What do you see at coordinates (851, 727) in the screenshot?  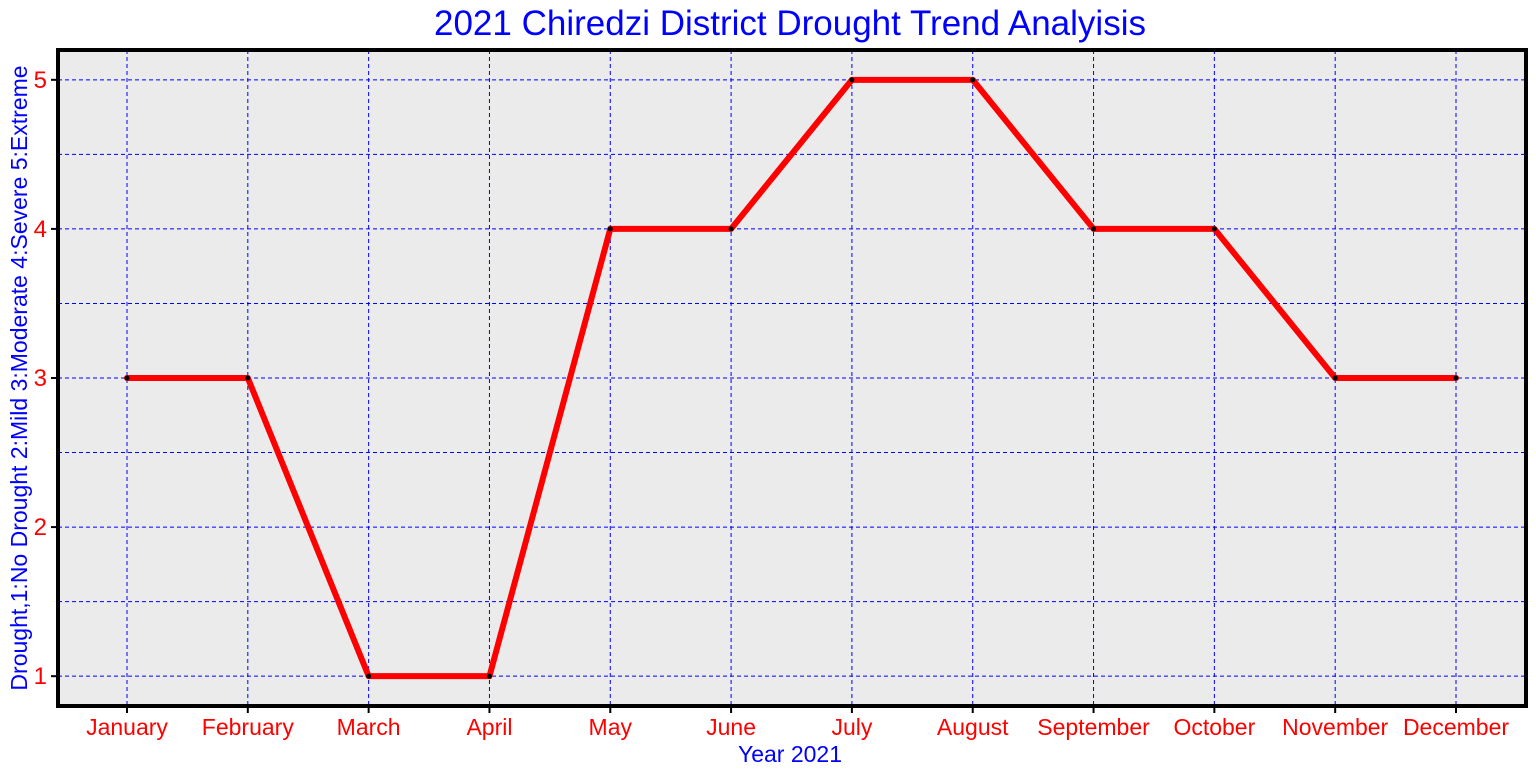 I see `x-tick-label: July` at bounding box center [851, 727].